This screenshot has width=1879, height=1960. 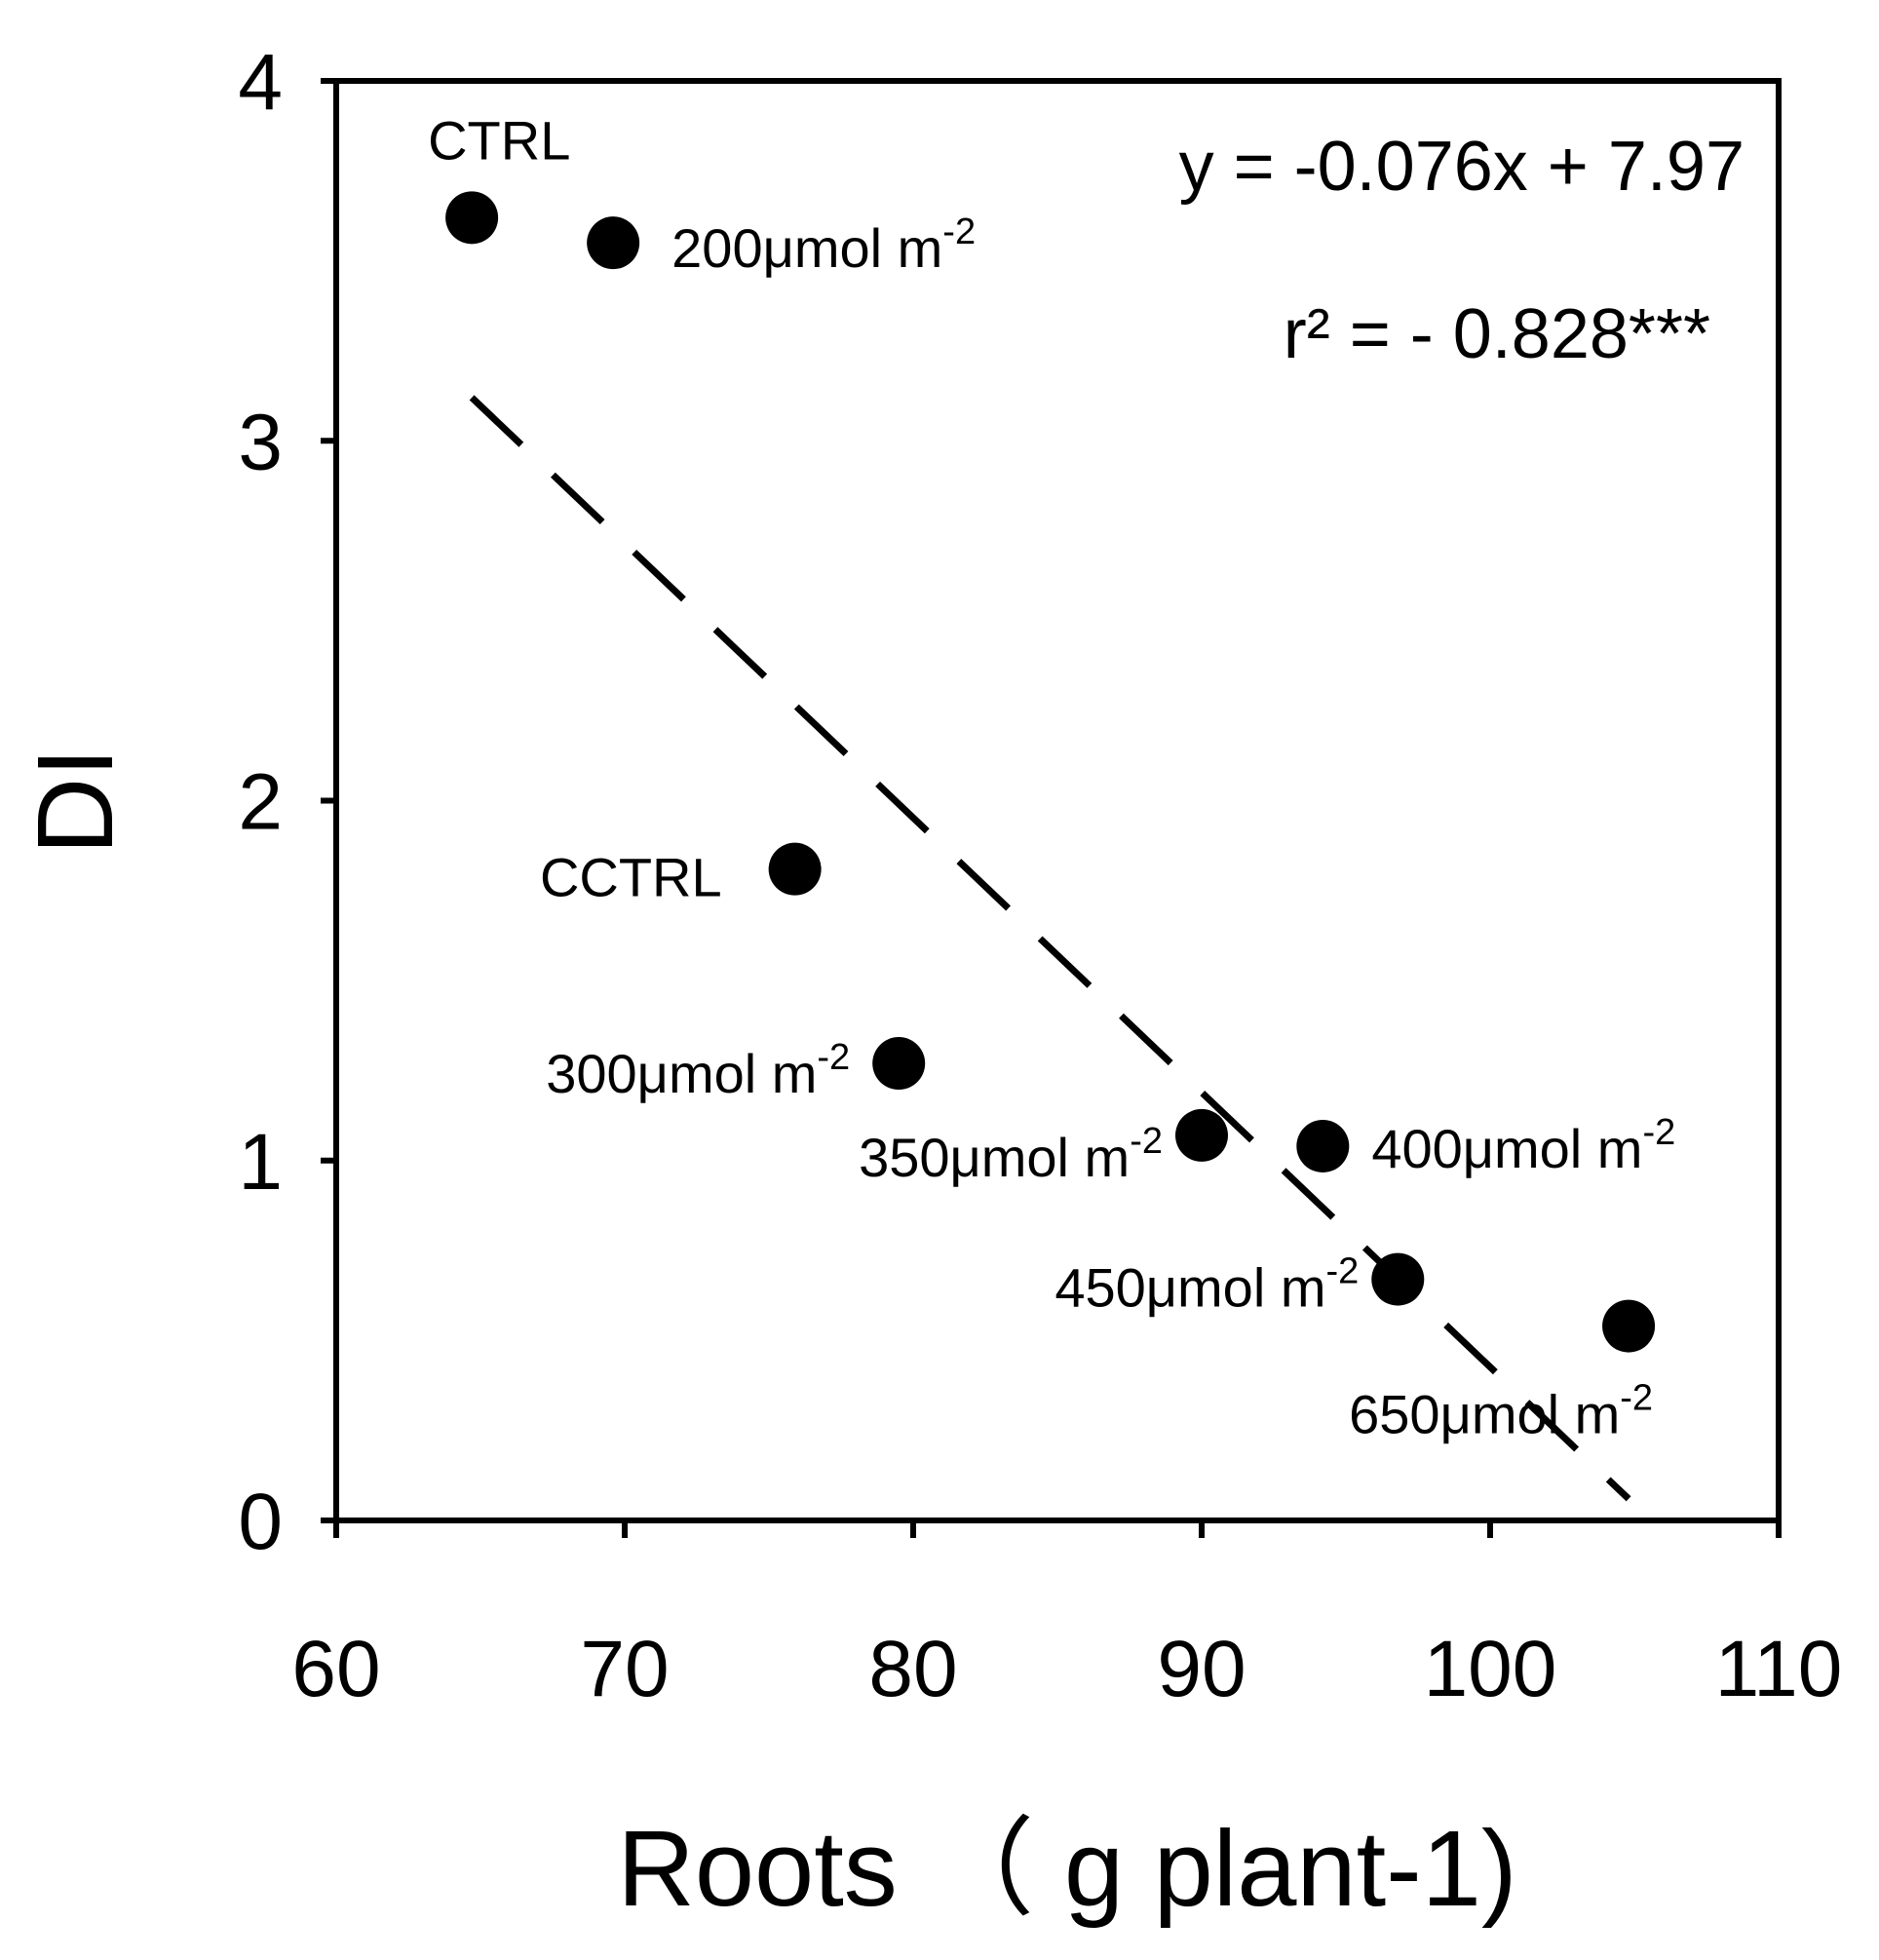 What do you see at coordinates (912, 1669) in the screenshot?
I see `x-tick-label: 80` at bounding box center [912, 1669].